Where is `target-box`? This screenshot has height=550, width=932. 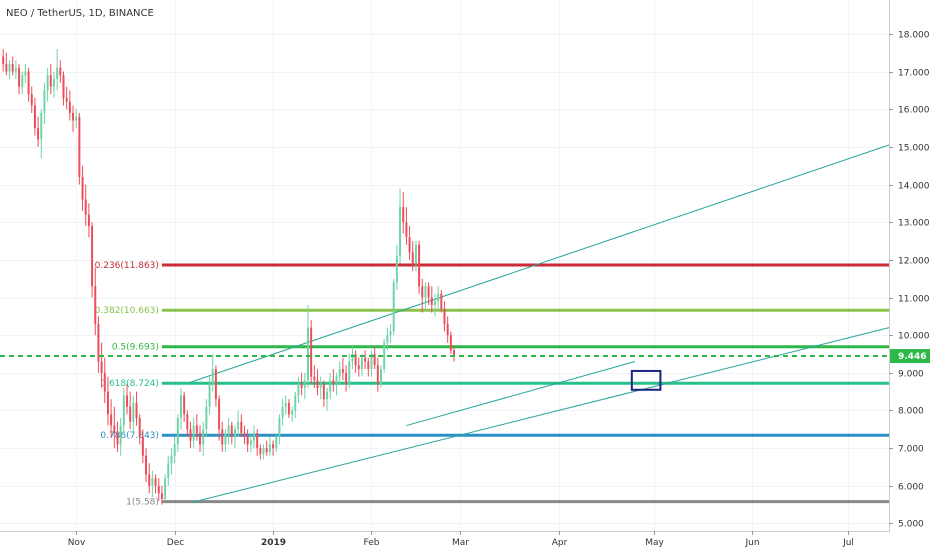 target-box is located at coordinates (646, 380).